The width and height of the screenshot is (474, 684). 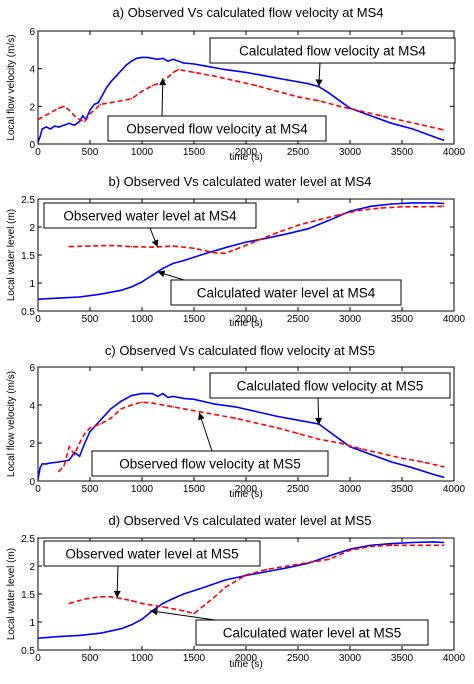 I want to click on annotation-label: Calculated flow velocity at MS5, so click(x=330, y=386).